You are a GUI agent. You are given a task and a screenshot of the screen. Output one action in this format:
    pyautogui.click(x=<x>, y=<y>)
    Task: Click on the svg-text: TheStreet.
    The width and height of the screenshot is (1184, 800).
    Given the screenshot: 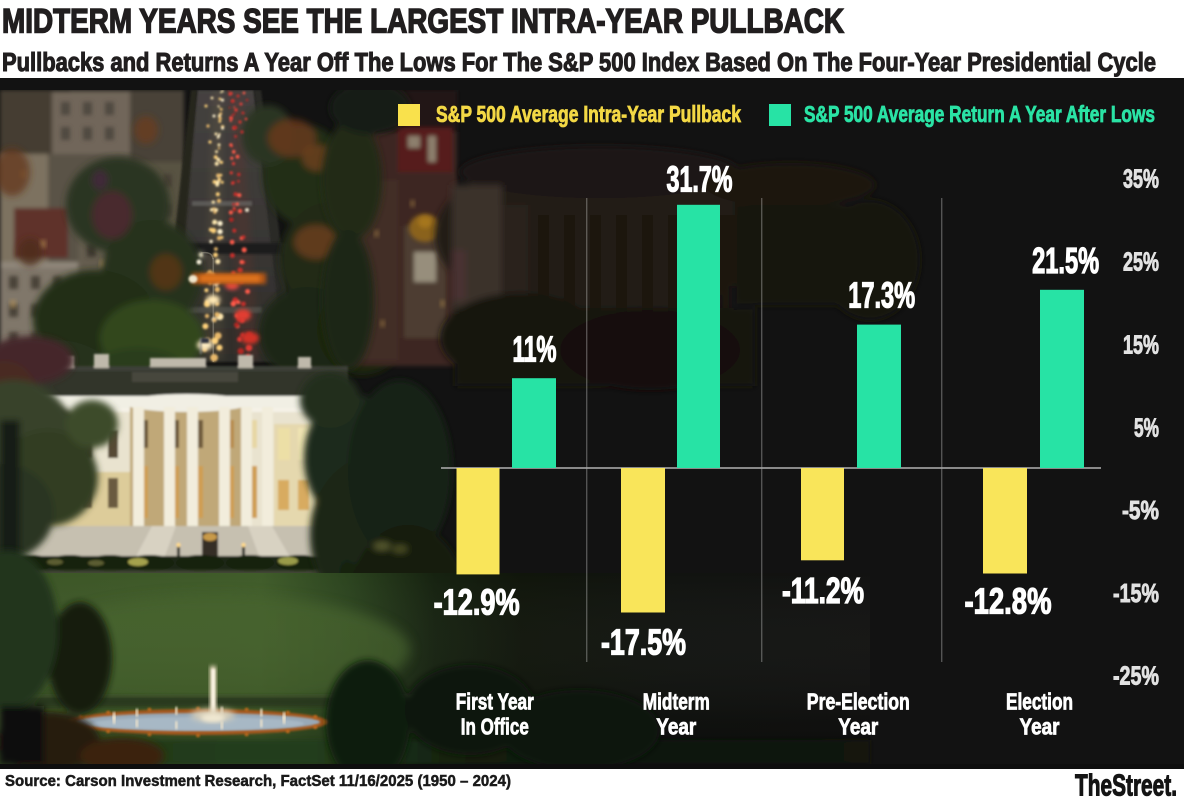 What is the action you would take?
    pyautogui.click(x=1126, y=784)
    